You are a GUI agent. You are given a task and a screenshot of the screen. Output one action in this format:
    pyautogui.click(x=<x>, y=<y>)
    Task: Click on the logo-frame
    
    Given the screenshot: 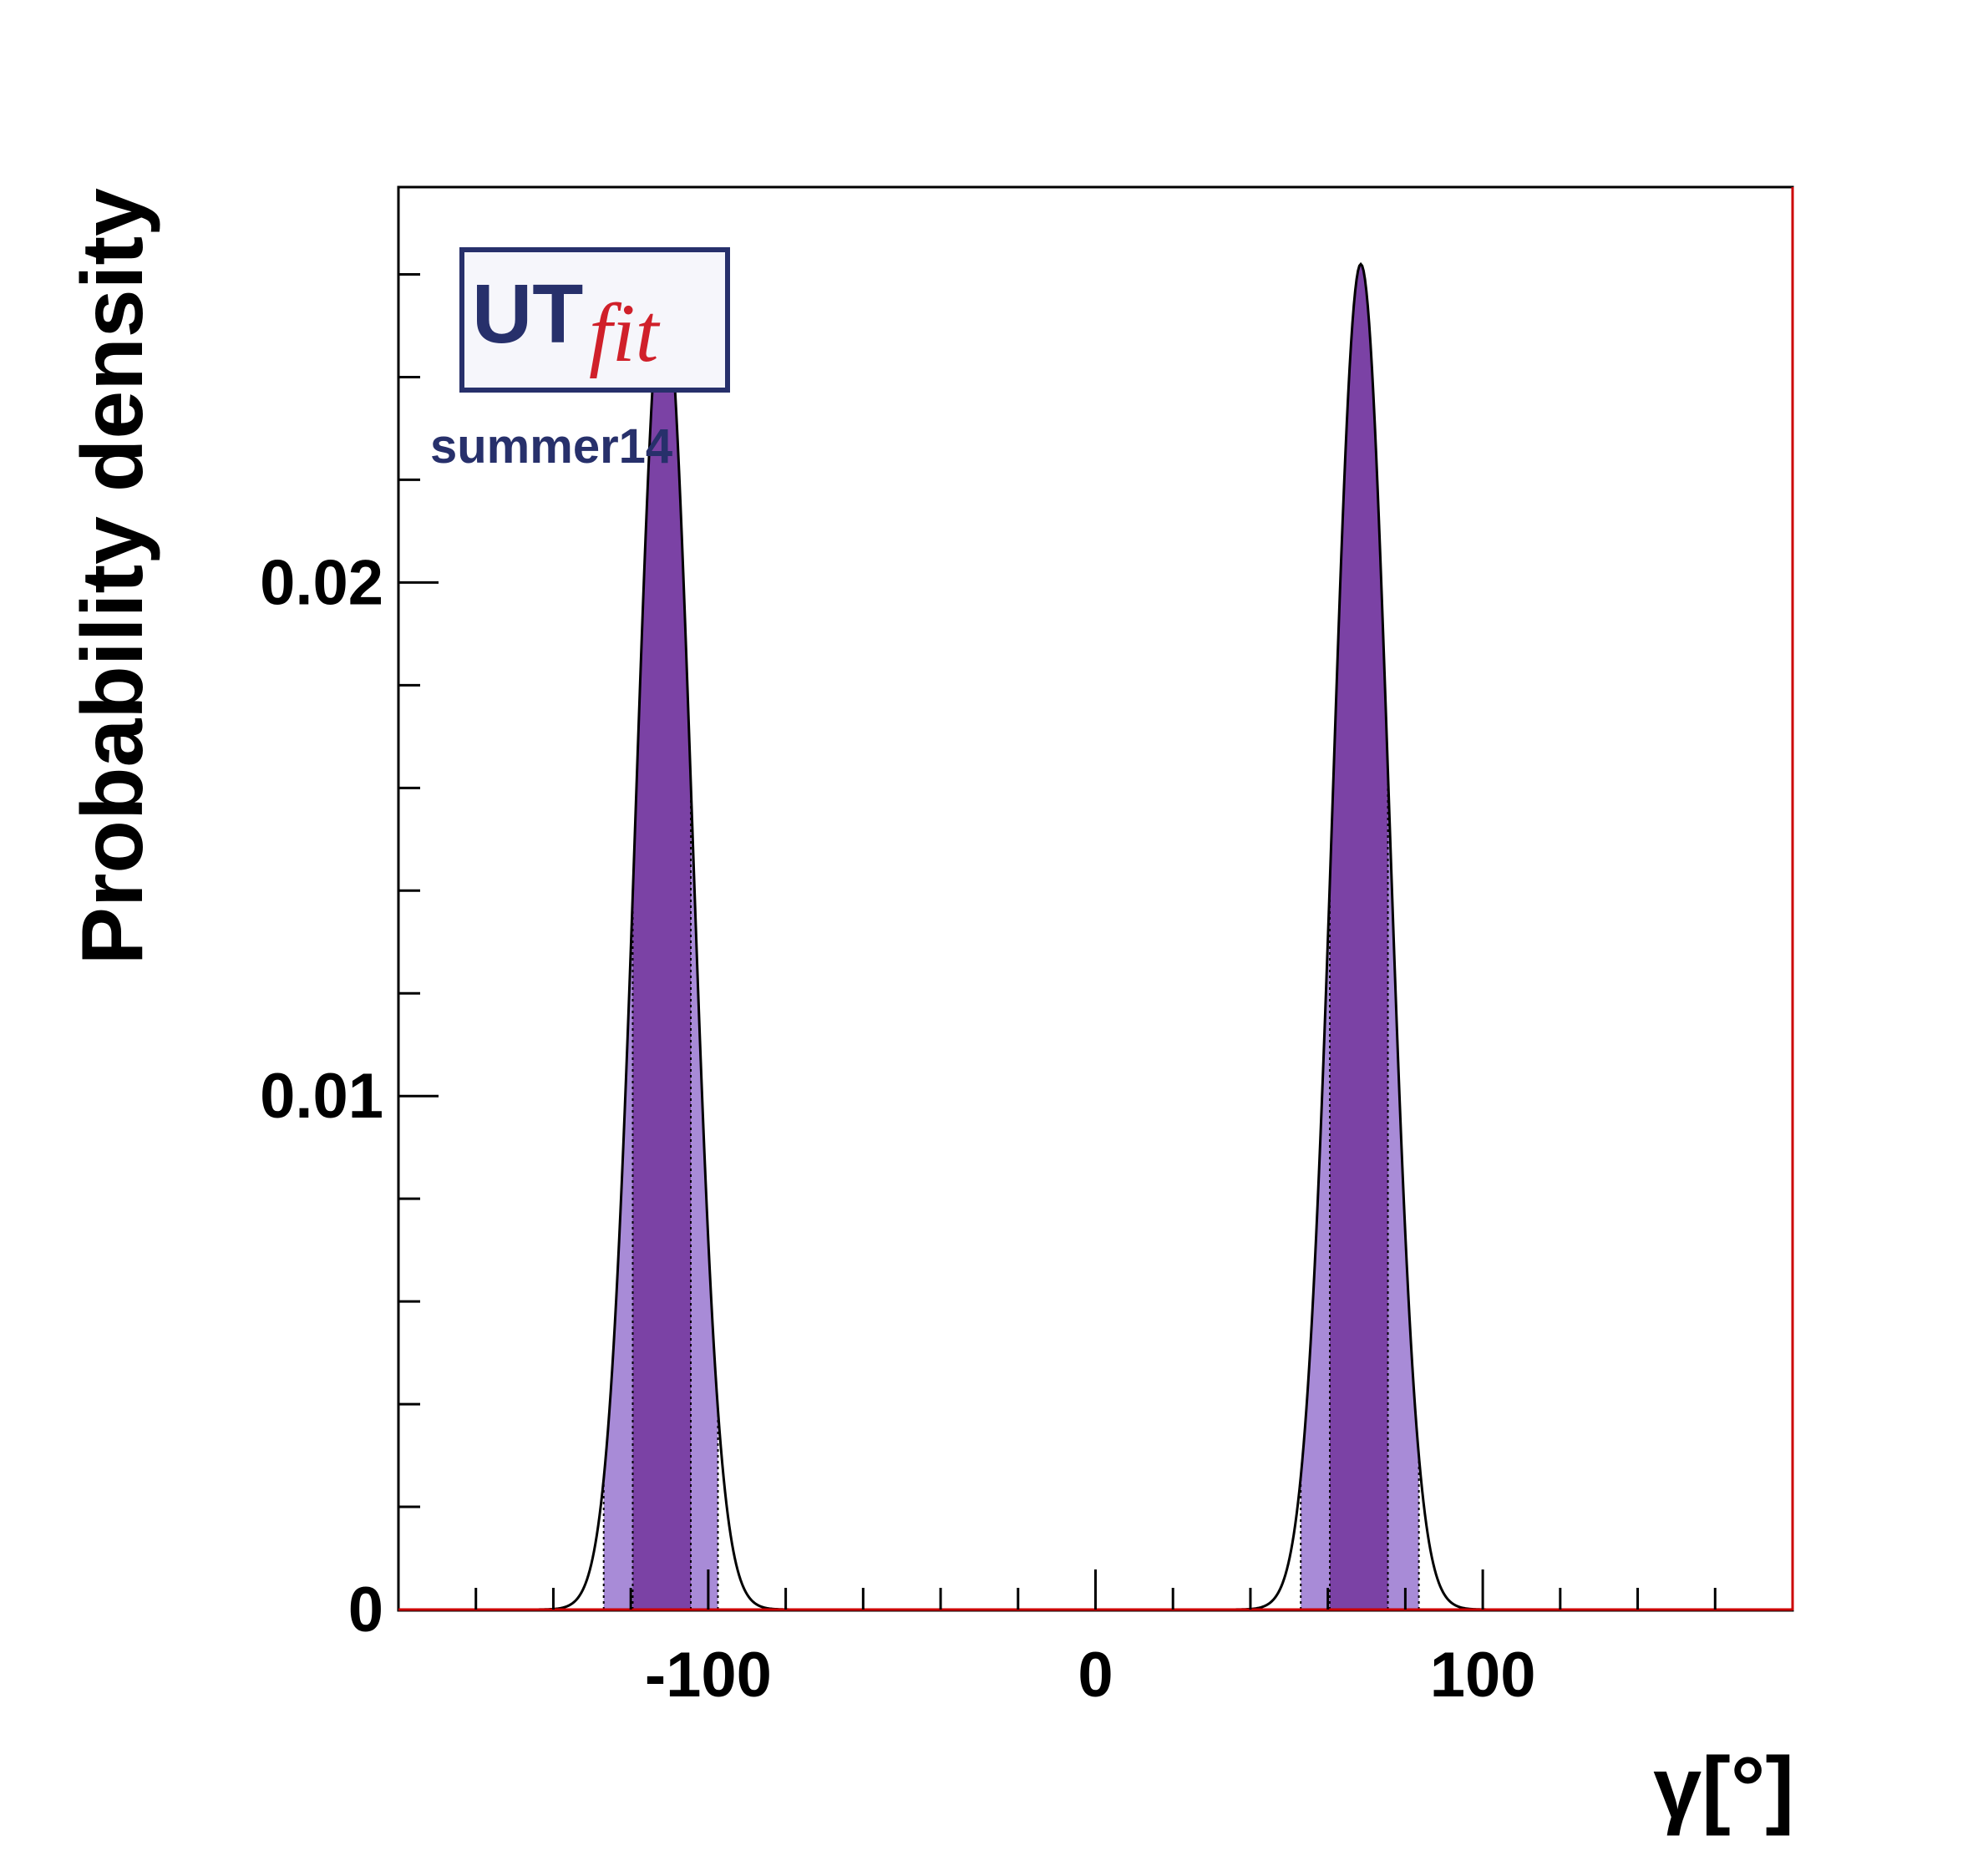 What is the action you would take?
    pyautogui.click(x=594, y=320)
    